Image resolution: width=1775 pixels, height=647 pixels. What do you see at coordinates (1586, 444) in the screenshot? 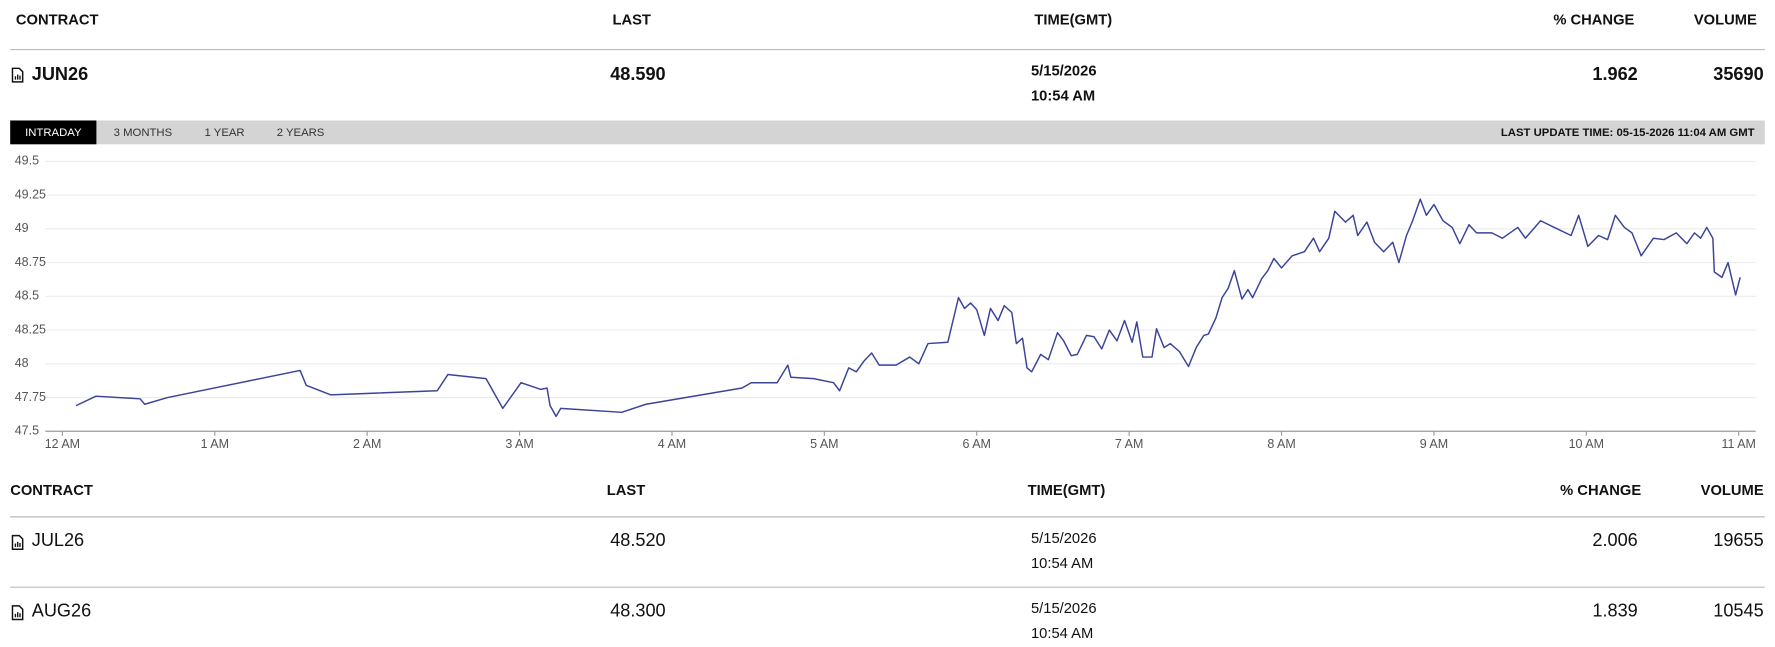
I see `x-tick-label: 10 AM` at bounding box center [1586, 444].